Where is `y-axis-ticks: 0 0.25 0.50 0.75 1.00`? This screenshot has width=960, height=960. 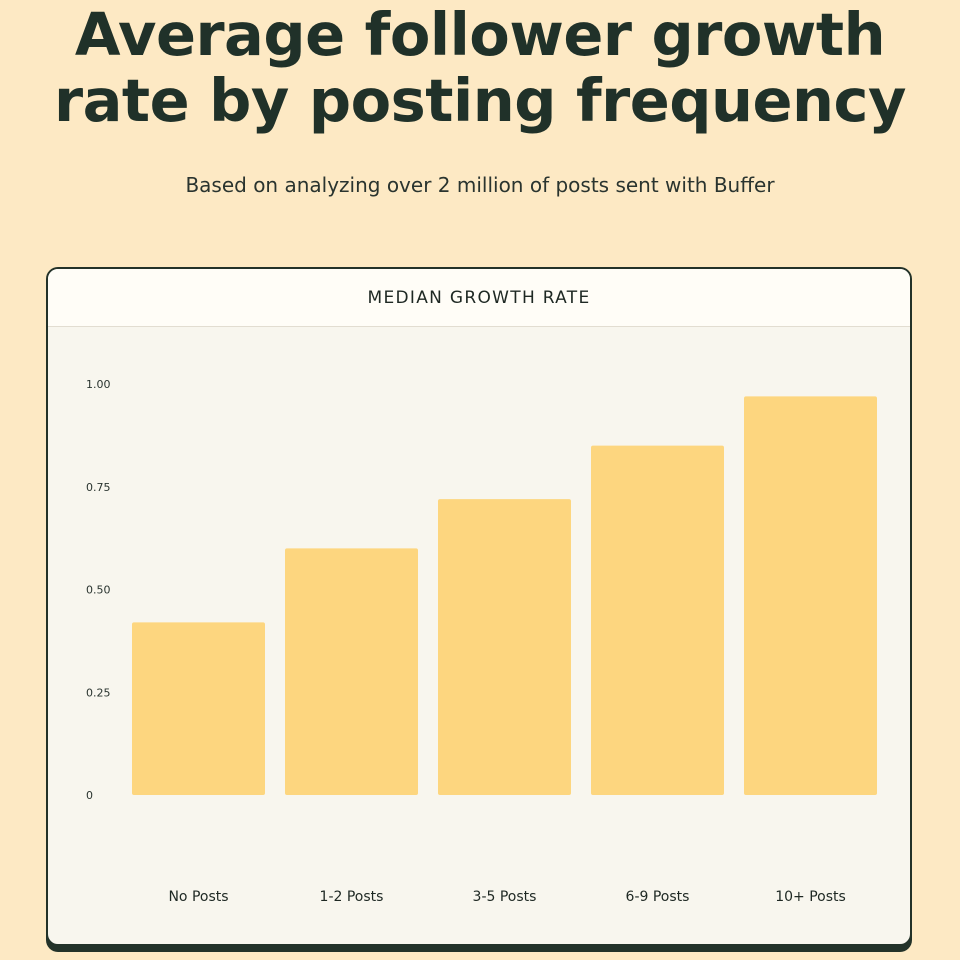 y-axis-ticks: 0 0.25 0.50 0.75 1.00 is located at coordinates (98, 590).